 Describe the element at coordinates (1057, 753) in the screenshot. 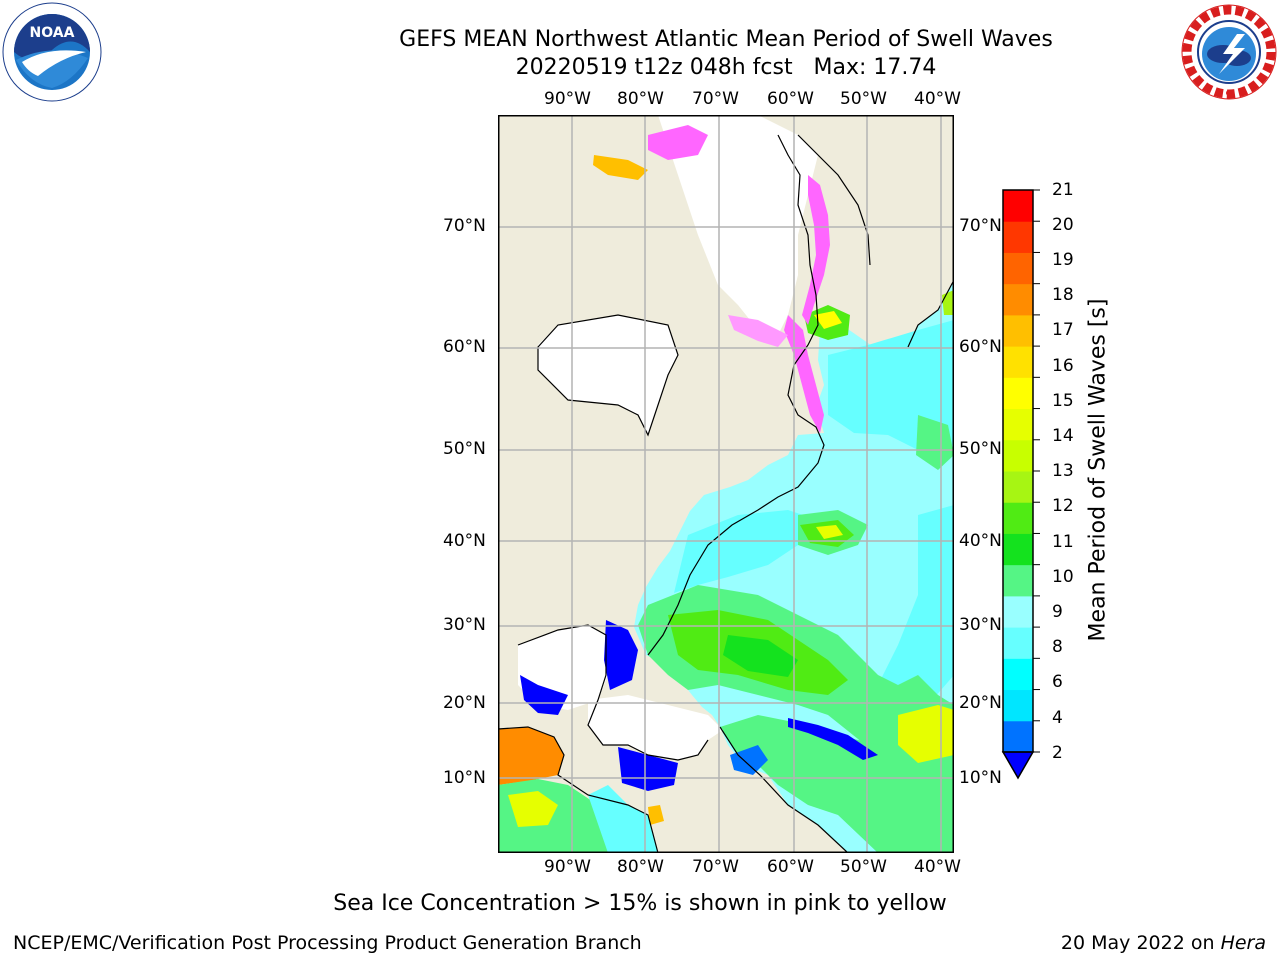

I see `colorbar-tick-2: 2` at that location.